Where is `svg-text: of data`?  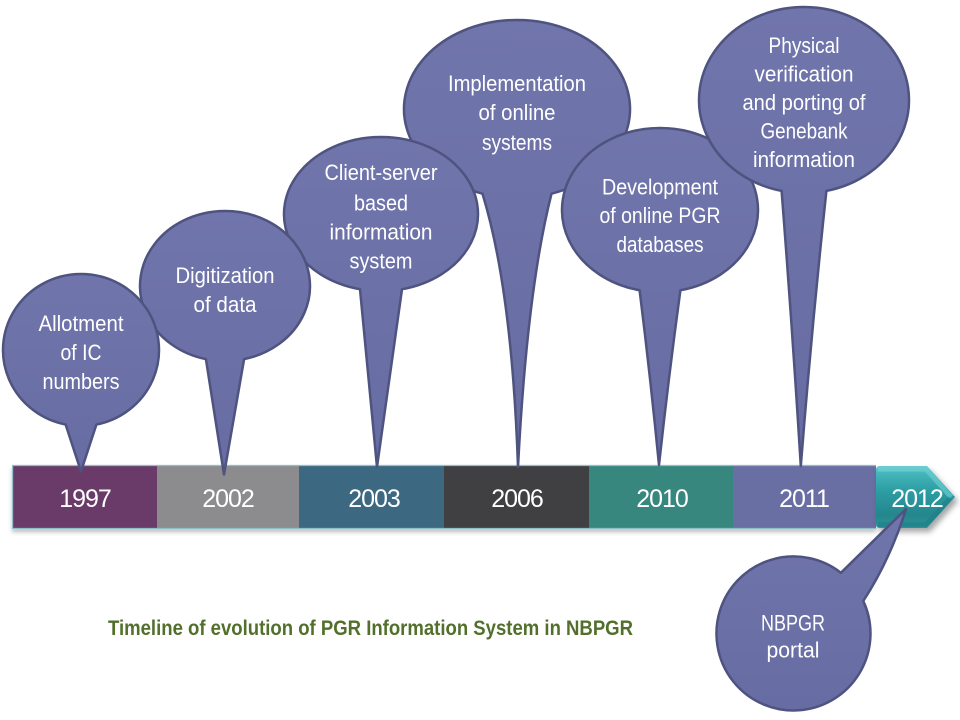
svg-text: of data is located at coordinates (226, 304).